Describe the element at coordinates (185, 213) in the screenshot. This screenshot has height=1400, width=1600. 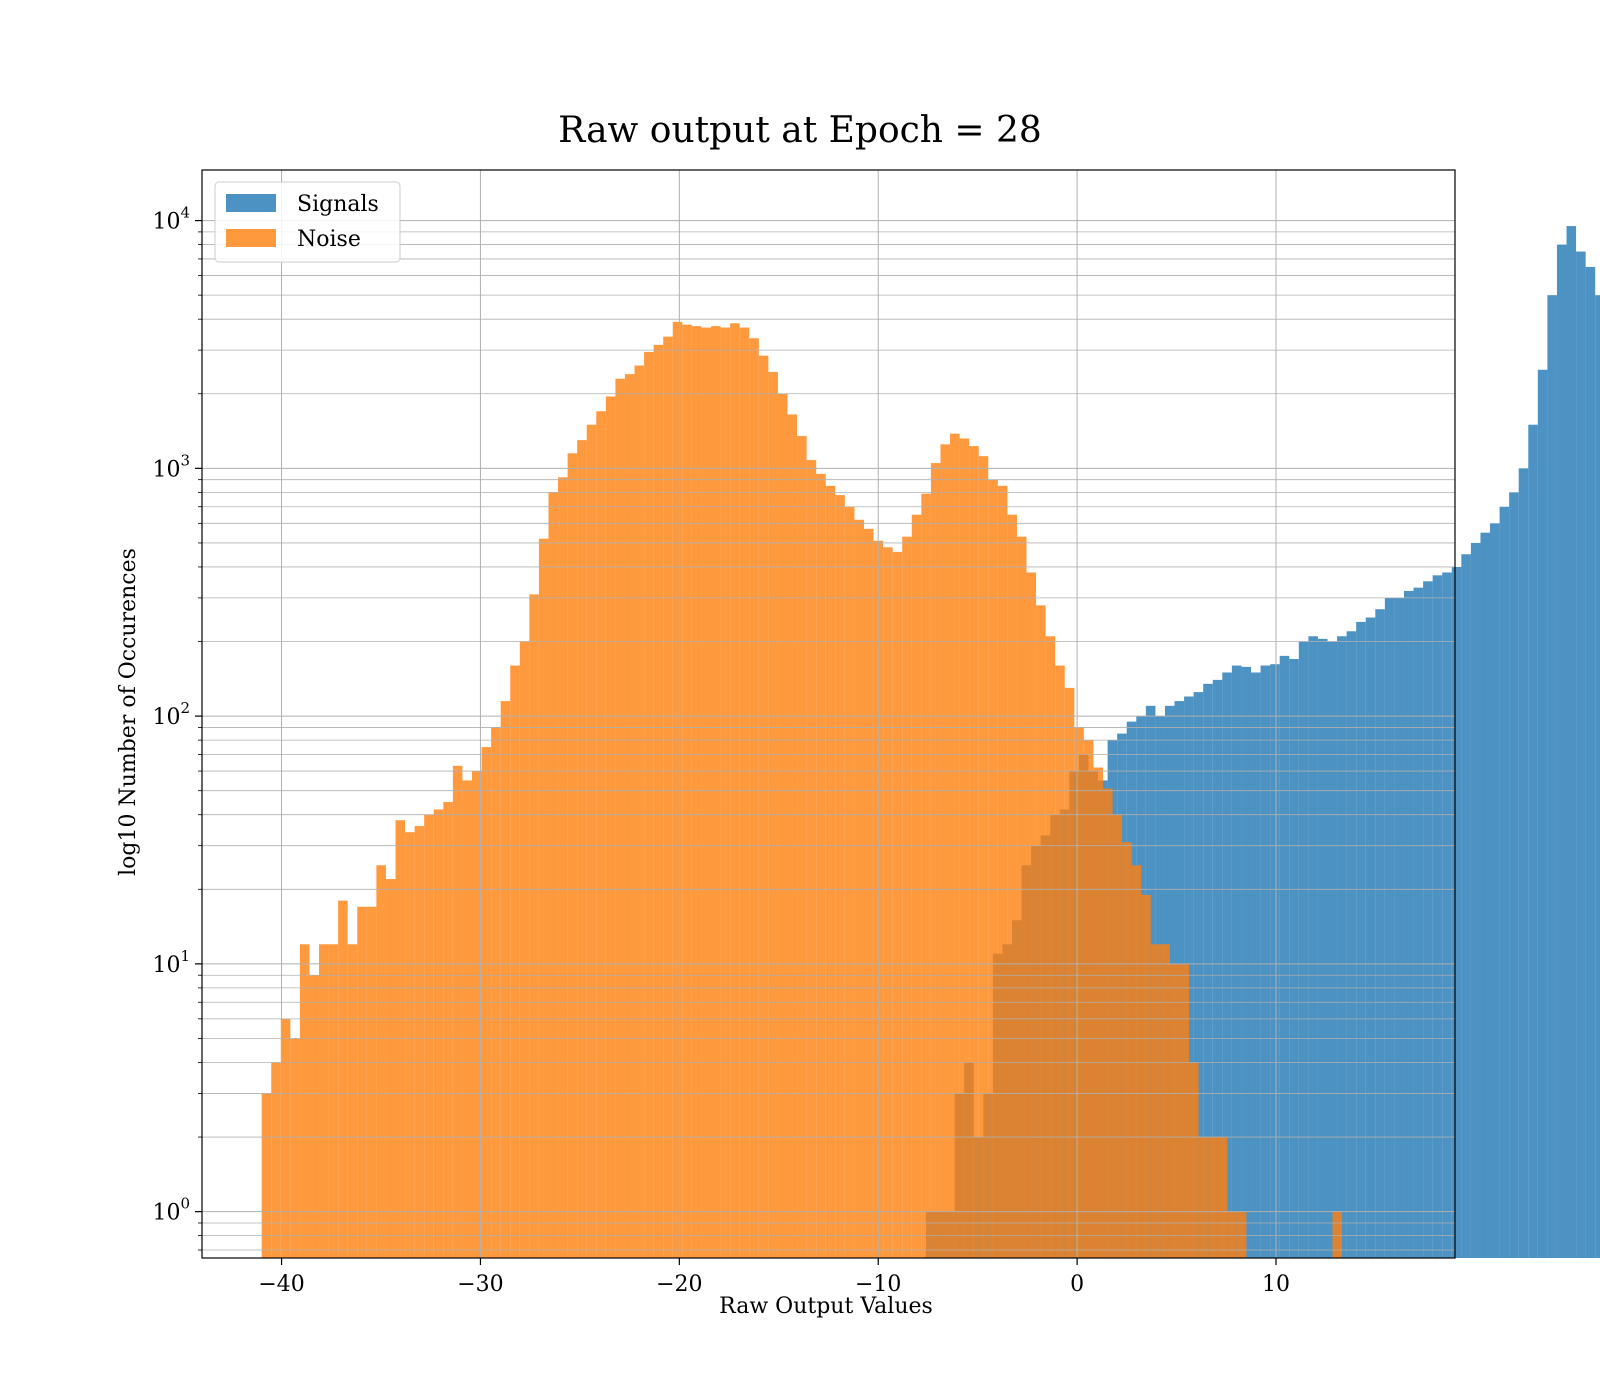
I see `y-tick-exponent: 4` at that location.